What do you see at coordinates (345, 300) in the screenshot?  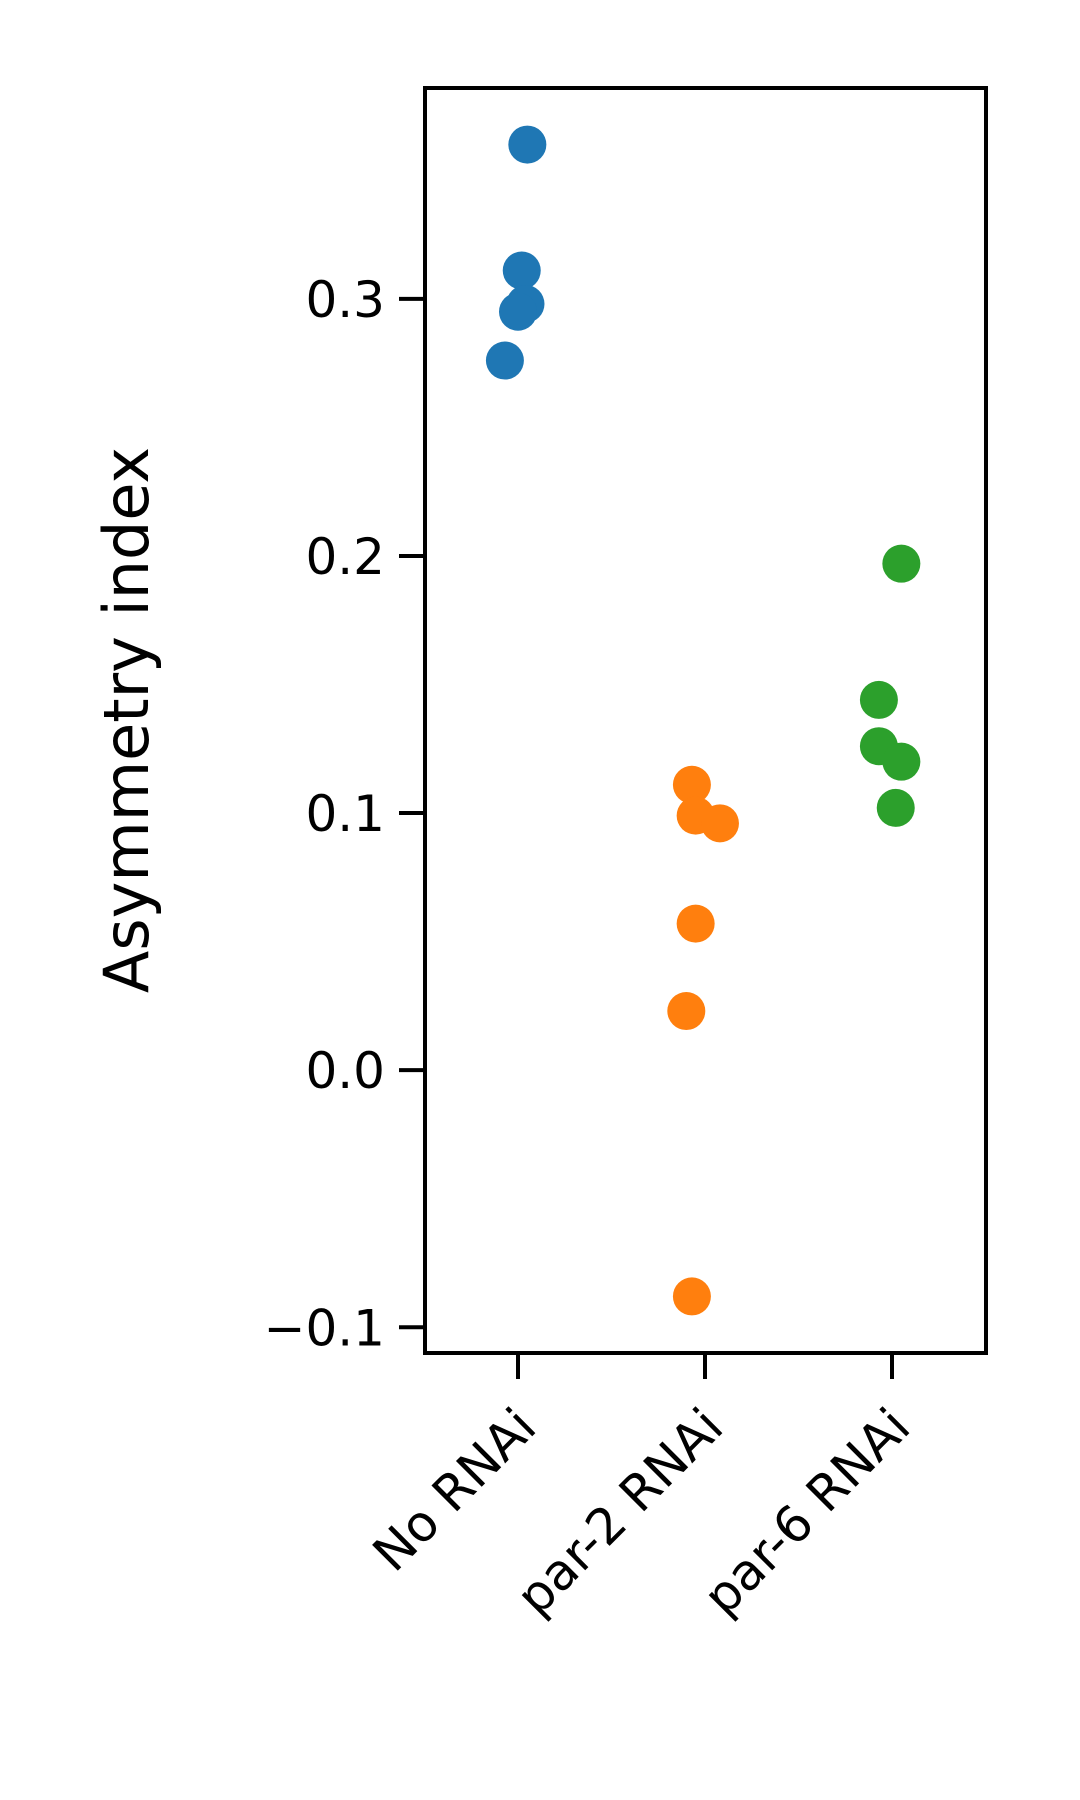 I see `y-tick-label: 0.3` at bounding box center [345, 300].